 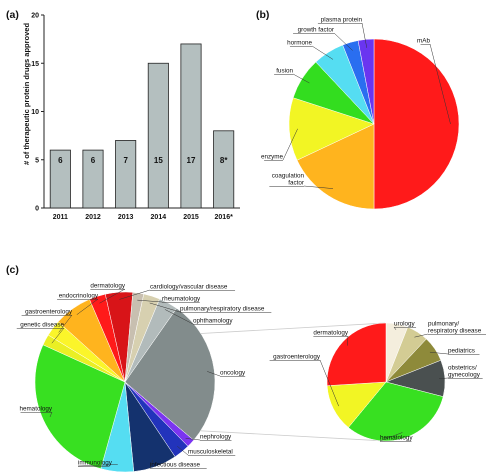 What do you see at coordinates (210, 452) in the screenshot?
I see `panel-c-main-label-musculoskeletal: musculoskeletal` at bounding box center [210, 452].